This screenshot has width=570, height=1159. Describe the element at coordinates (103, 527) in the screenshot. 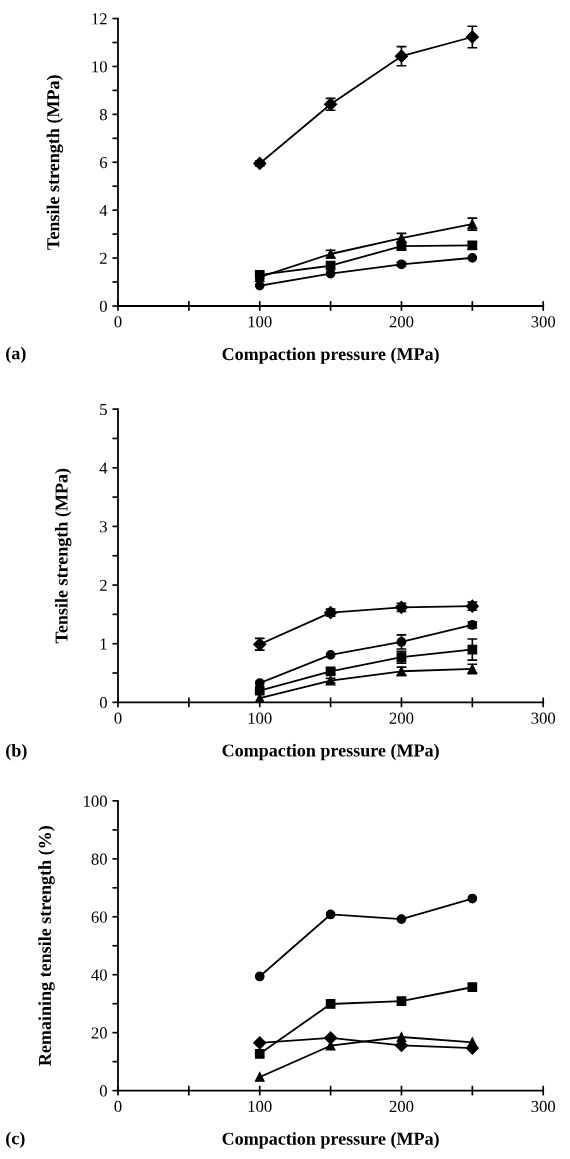

I see `y-tick-label: 3` at that location.